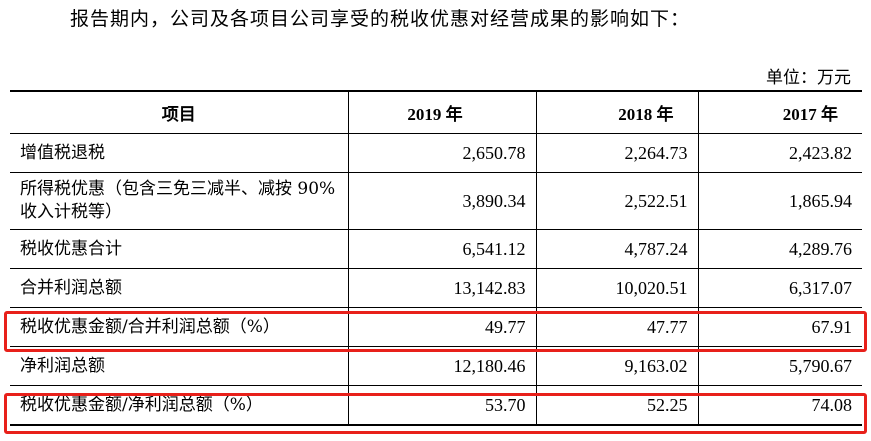 The width and height of the screenshot is (871, 441). I want to click on table-row-highlighted: 税收优惠金额/合并利润总额（%） 49.77 47.77 67.91, so click(436, 327).